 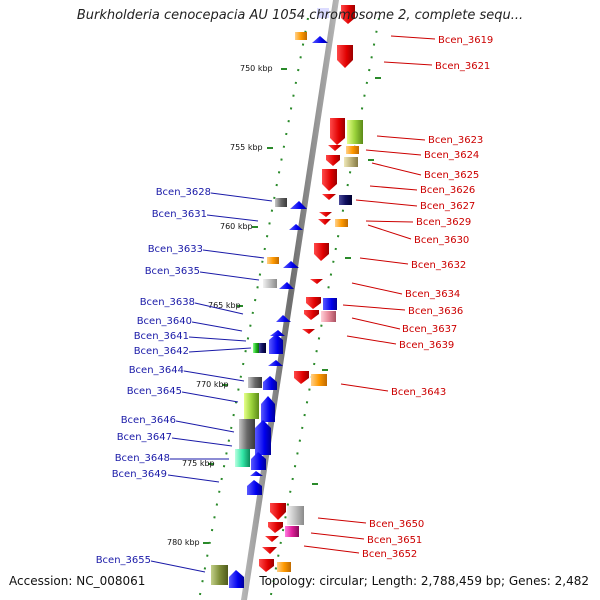 What do you see at coordinates (172, 271) in the screenshot?
I see `gene-label-bcen-3635: Bcen_3635` at bounding box center [172, 271].